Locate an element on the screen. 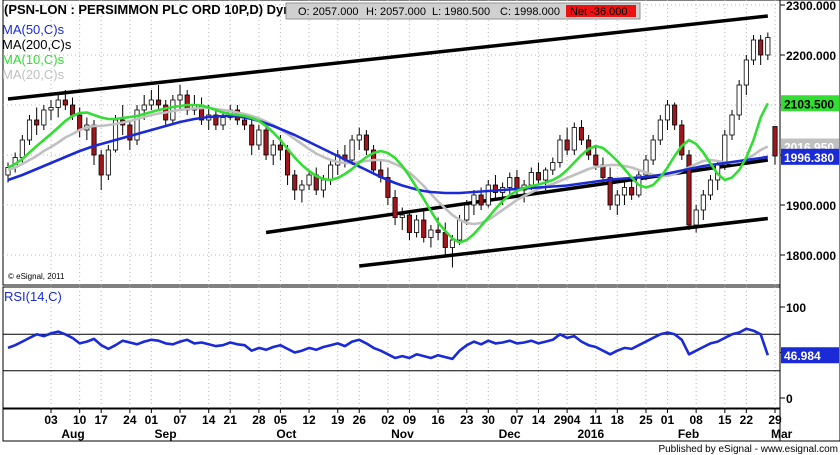 The width and height of the screenshot is (840, 455). date-tick-label: 19 is located at coordinates (338, 420).